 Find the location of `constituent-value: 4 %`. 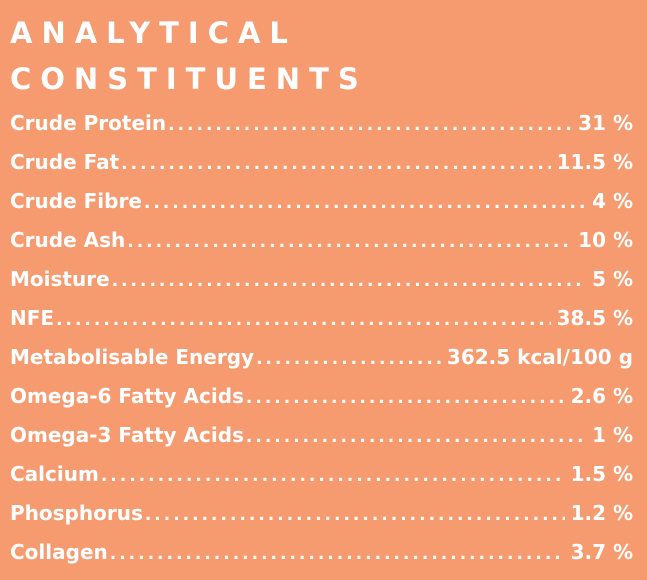

constituent-value: 4 % is located at coordinates (612, 201).